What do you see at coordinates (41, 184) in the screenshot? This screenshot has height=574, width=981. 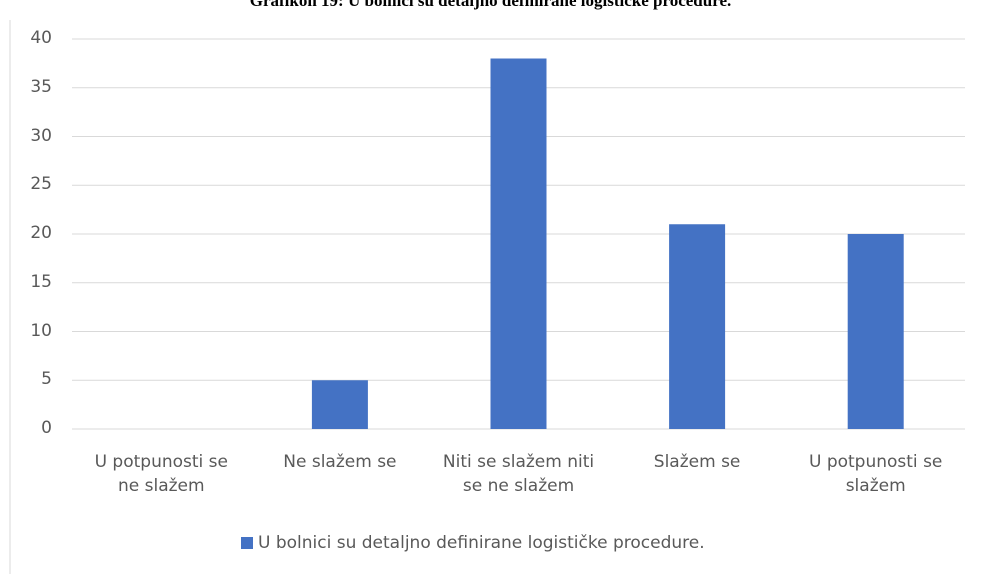 I see `y-tick-label: 25` at bounding box center [41, 184].